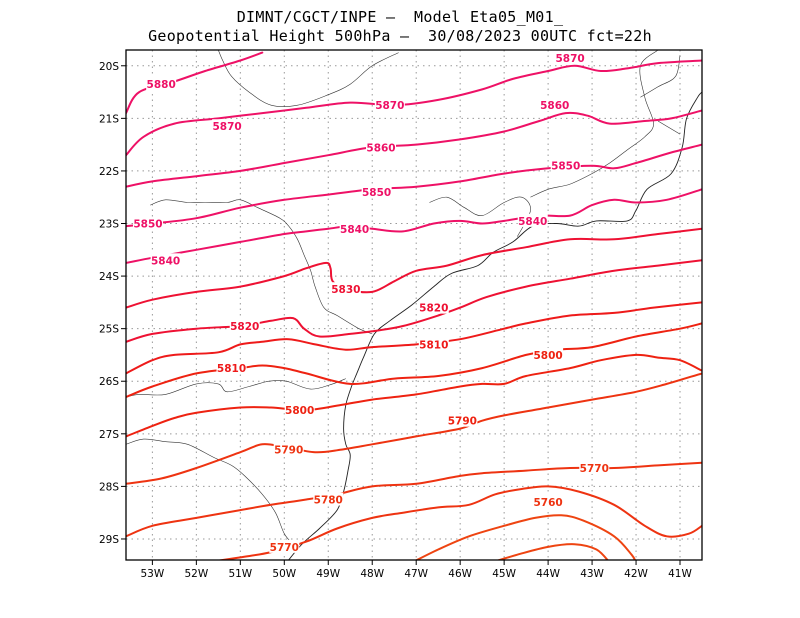 This screenshot has height=618, width=800. Describe the element at coordinates (284, 574) in the screenshot. I see `x-tick-label: 50W` at that location.